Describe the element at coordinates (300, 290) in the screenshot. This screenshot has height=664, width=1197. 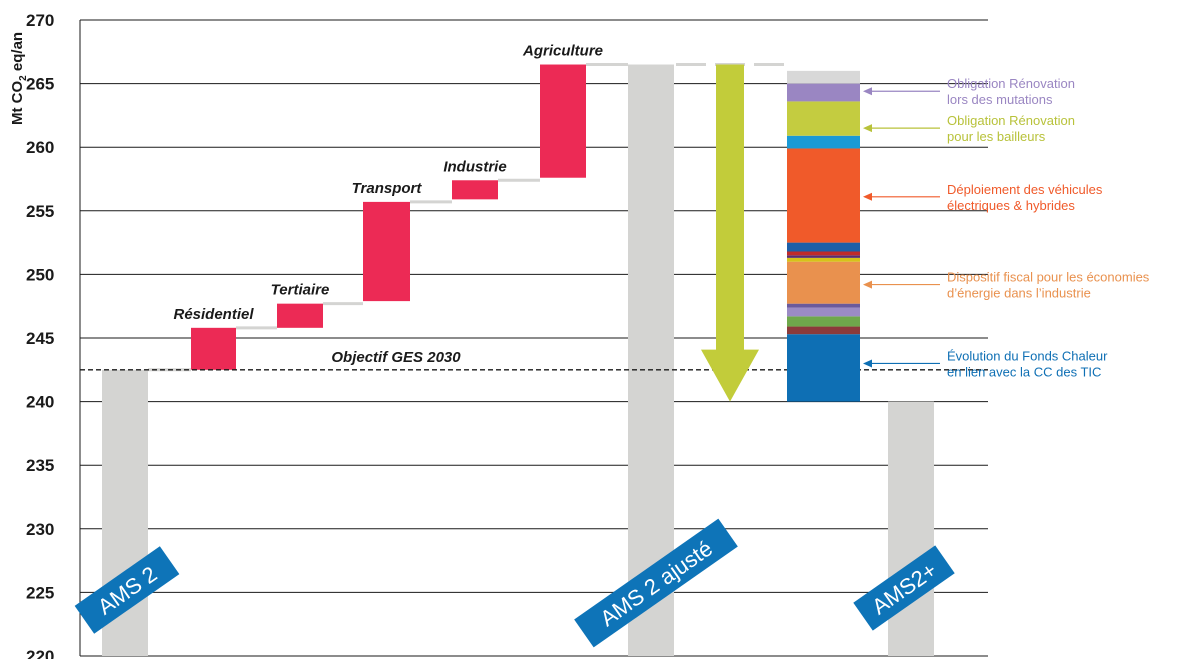
I see `category-label: Tertiaire` at that location.